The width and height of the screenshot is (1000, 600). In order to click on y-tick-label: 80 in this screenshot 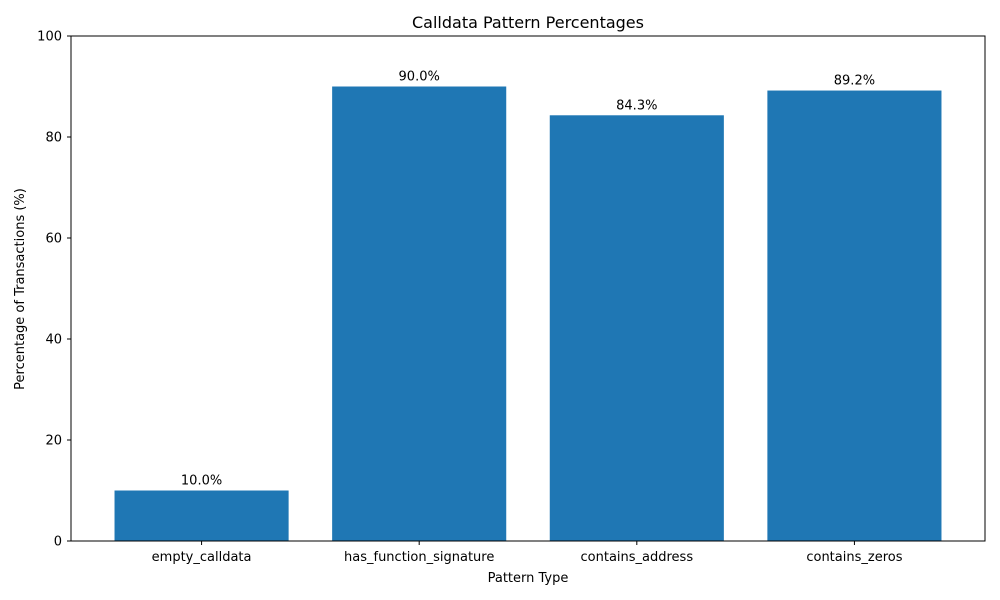, I will do `click(53, 138)`.